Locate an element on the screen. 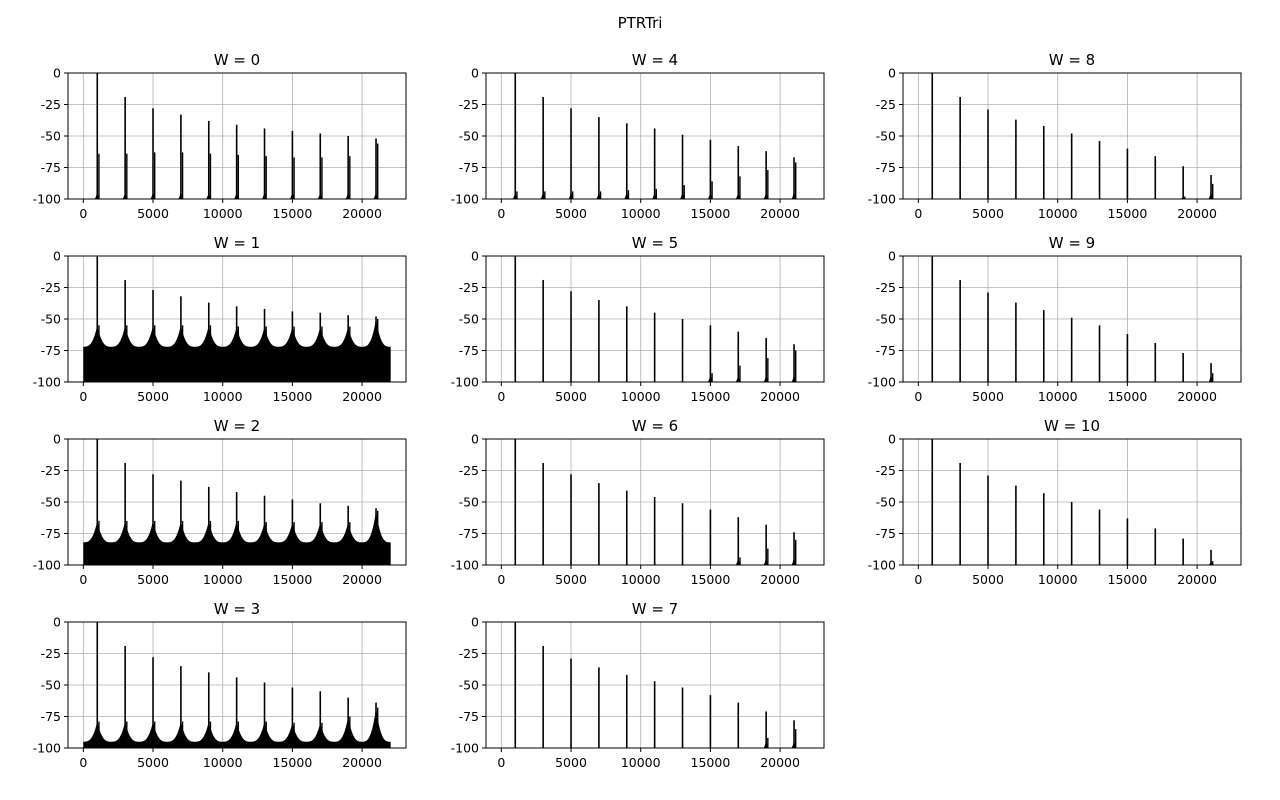  subplot-title: W = 1 is located at coordinates (237, 243).